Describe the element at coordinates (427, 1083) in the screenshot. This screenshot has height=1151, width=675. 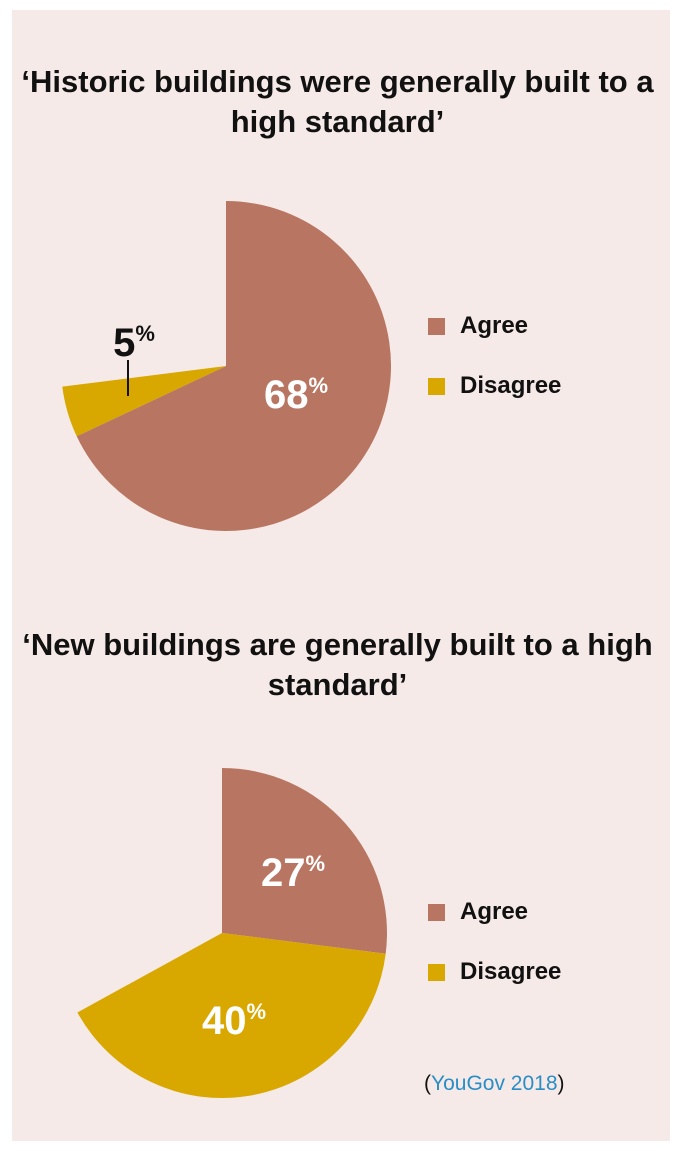
I see `source-open-paren: (` at that location.